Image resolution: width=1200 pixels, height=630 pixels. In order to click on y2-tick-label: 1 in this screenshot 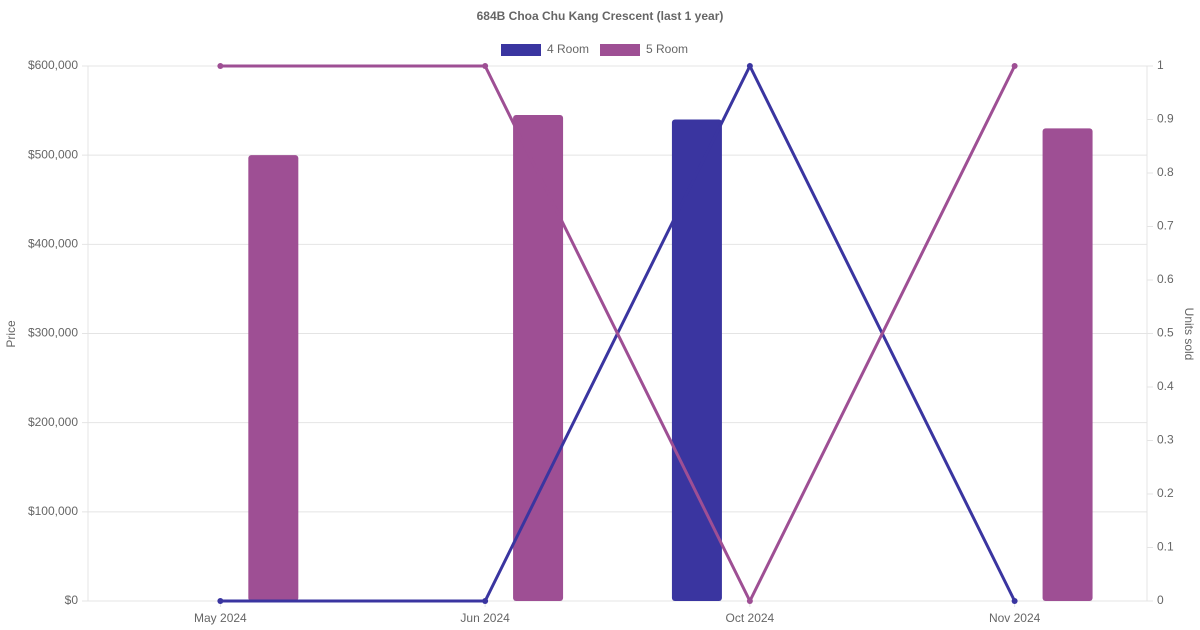, I will do `click(1160, 65)`.